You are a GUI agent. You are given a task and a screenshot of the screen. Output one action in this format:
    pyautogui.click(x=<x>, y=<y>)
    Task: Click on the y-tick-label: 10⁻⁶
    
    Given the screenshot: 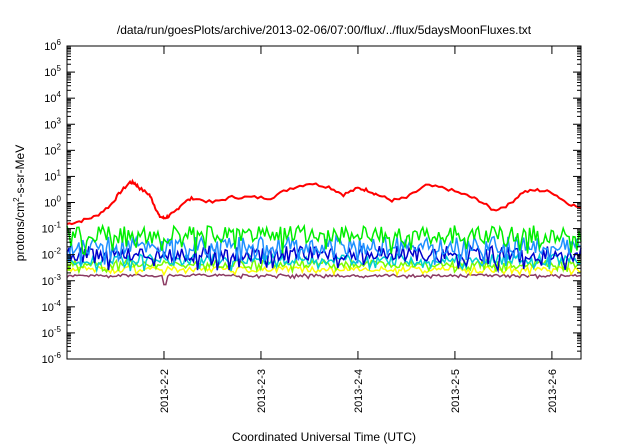 What is the action you would take?
    pyautogui.click(x=52, y=358)
    